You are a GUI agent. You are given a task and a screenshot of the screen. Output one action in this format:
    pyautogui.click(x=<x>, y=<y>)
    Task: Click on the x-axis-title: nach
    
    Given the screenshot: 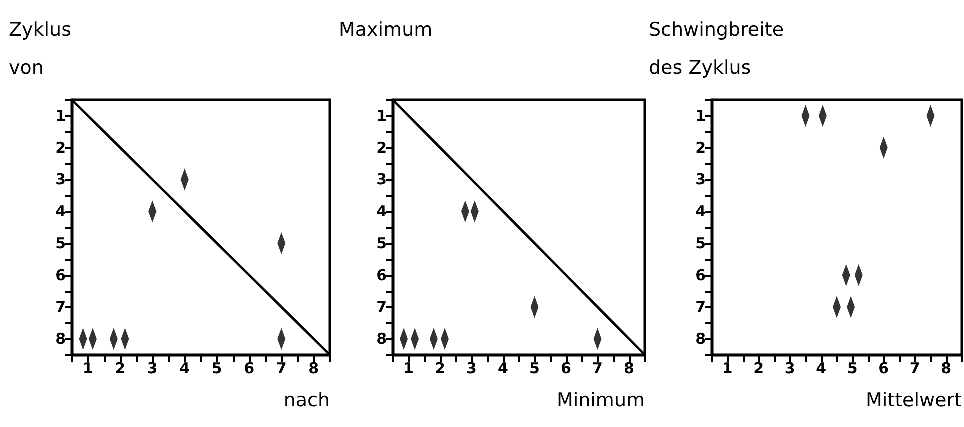 What is the action you would take?
    pyautogui.click(x=307, y=401)
    